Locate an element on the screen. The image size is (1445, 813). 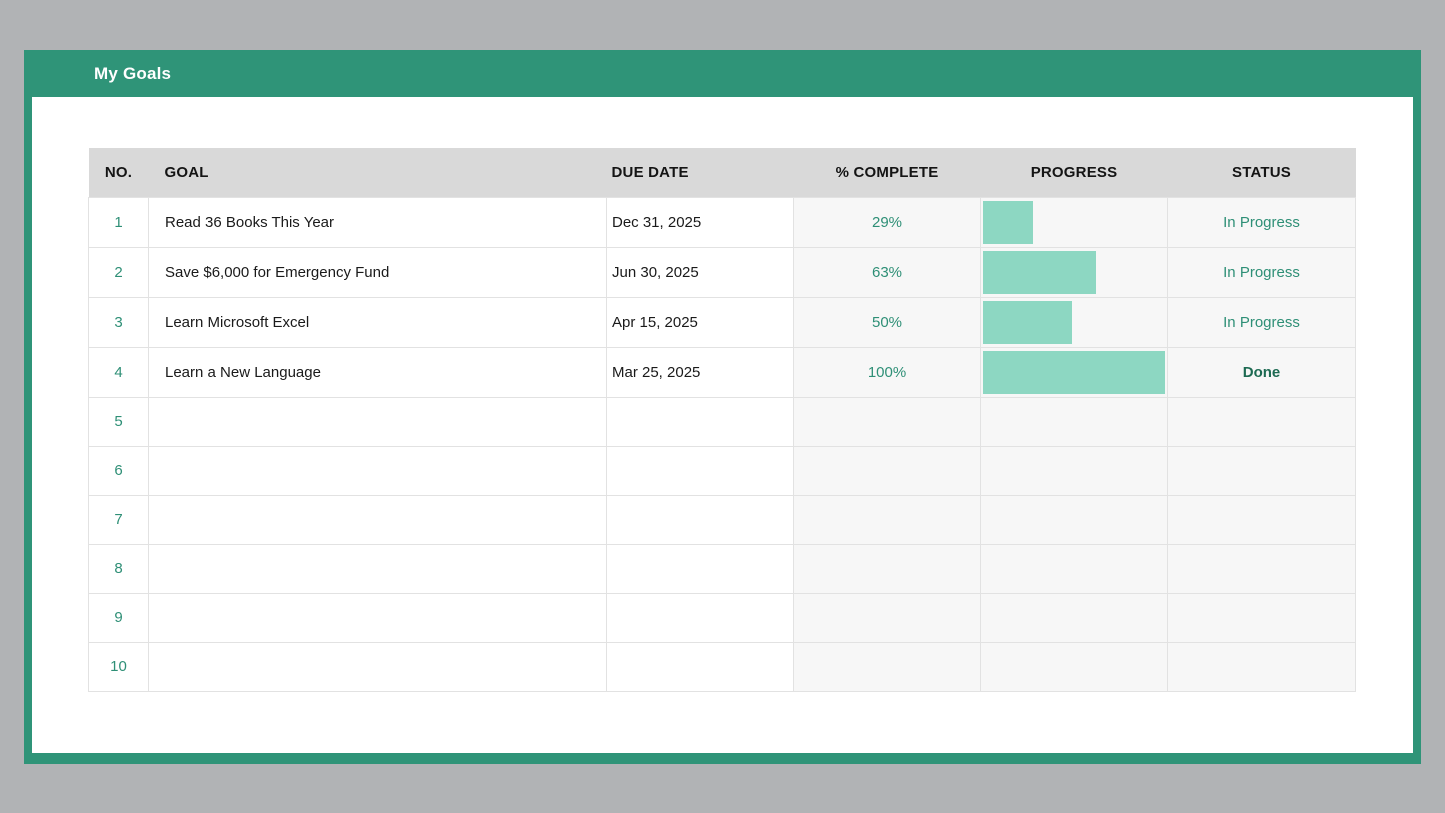
cell-status: Done is located at coordinates (1261, 372).